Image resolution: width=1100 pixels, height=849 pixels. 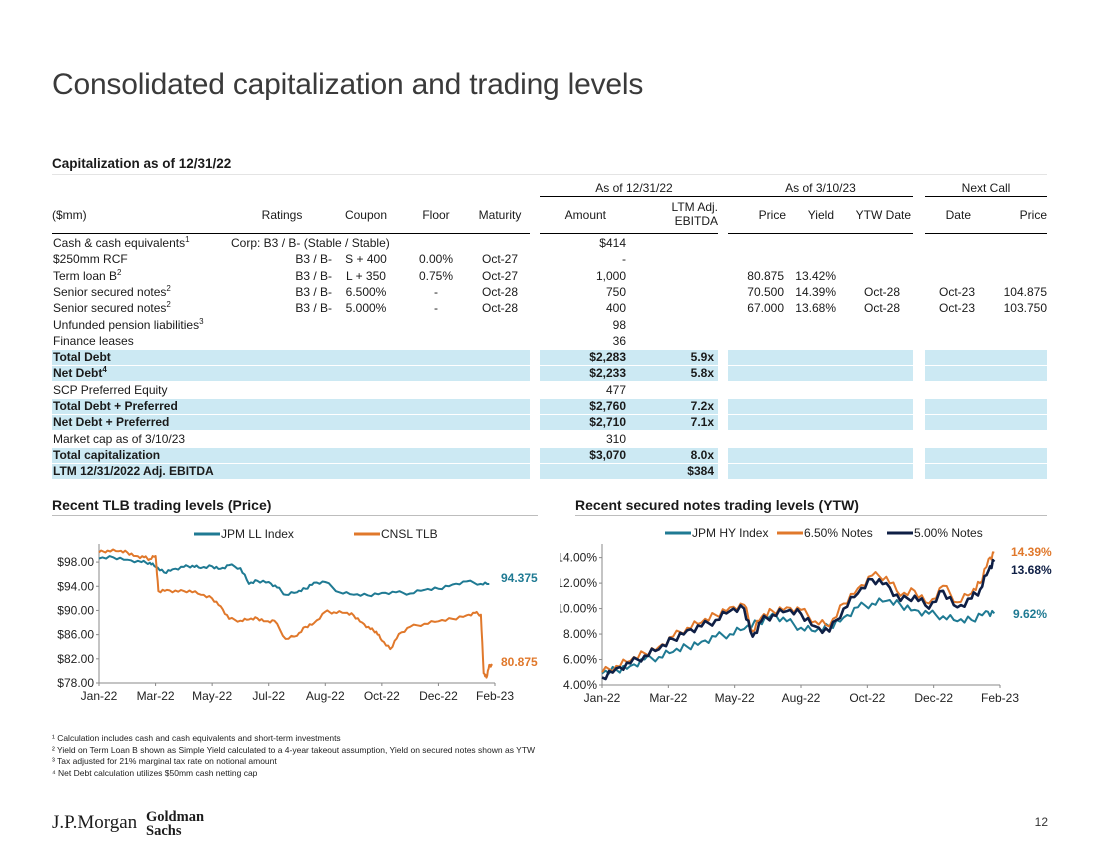 I want to click on y-tick-label: 8.00%, so click(x=580, y=634).